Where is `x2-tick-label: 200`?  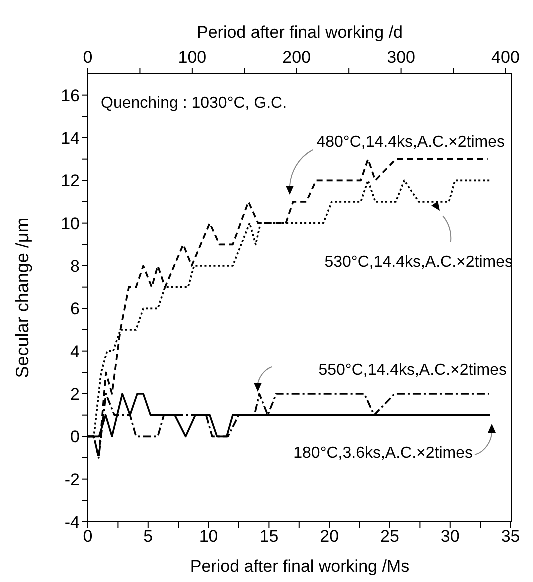
x2-tick-label: 200 is located at coordinates (297, 57).